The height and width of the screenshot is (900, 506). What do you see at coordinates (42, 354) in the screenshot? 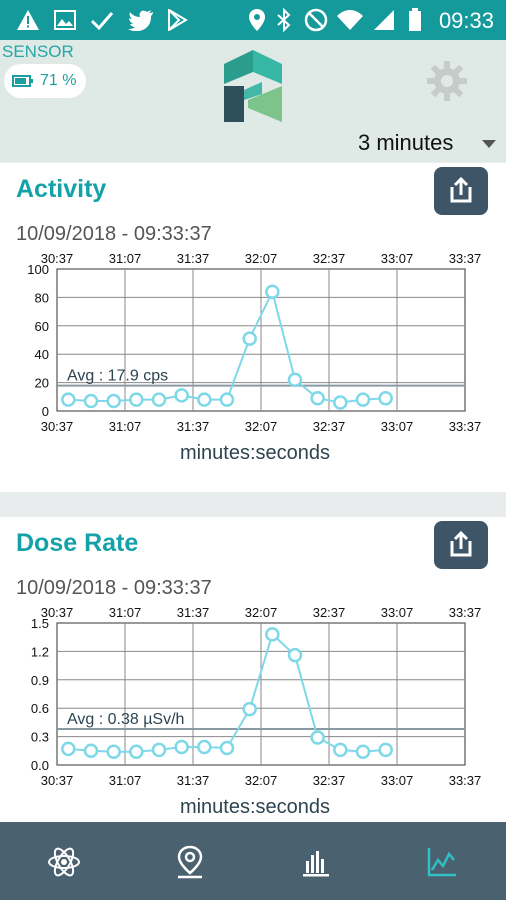
I see `y-tick-label: 40` at bounding box center [42, 354].